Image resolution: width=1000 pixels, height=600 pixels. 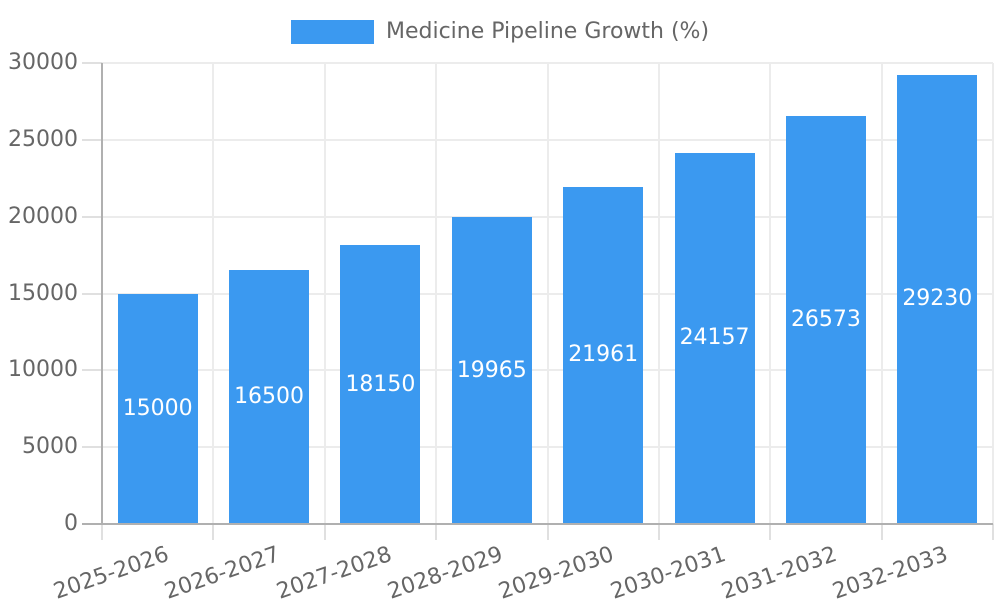 I want to click on bar-value-label: 15000, so click(x=157, y=408).